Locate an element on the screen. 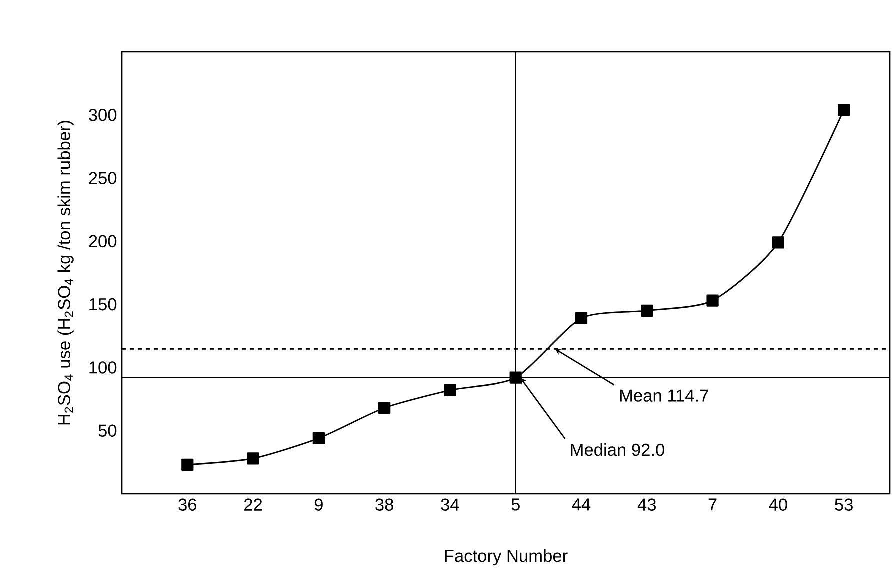  y-tick-label: 300 is located at coordinates (103, 115).